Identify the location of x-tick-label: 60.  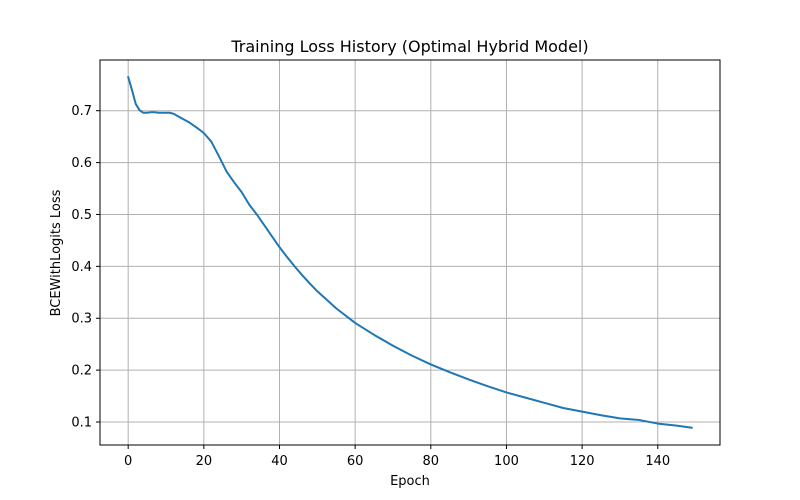
(355, 461).